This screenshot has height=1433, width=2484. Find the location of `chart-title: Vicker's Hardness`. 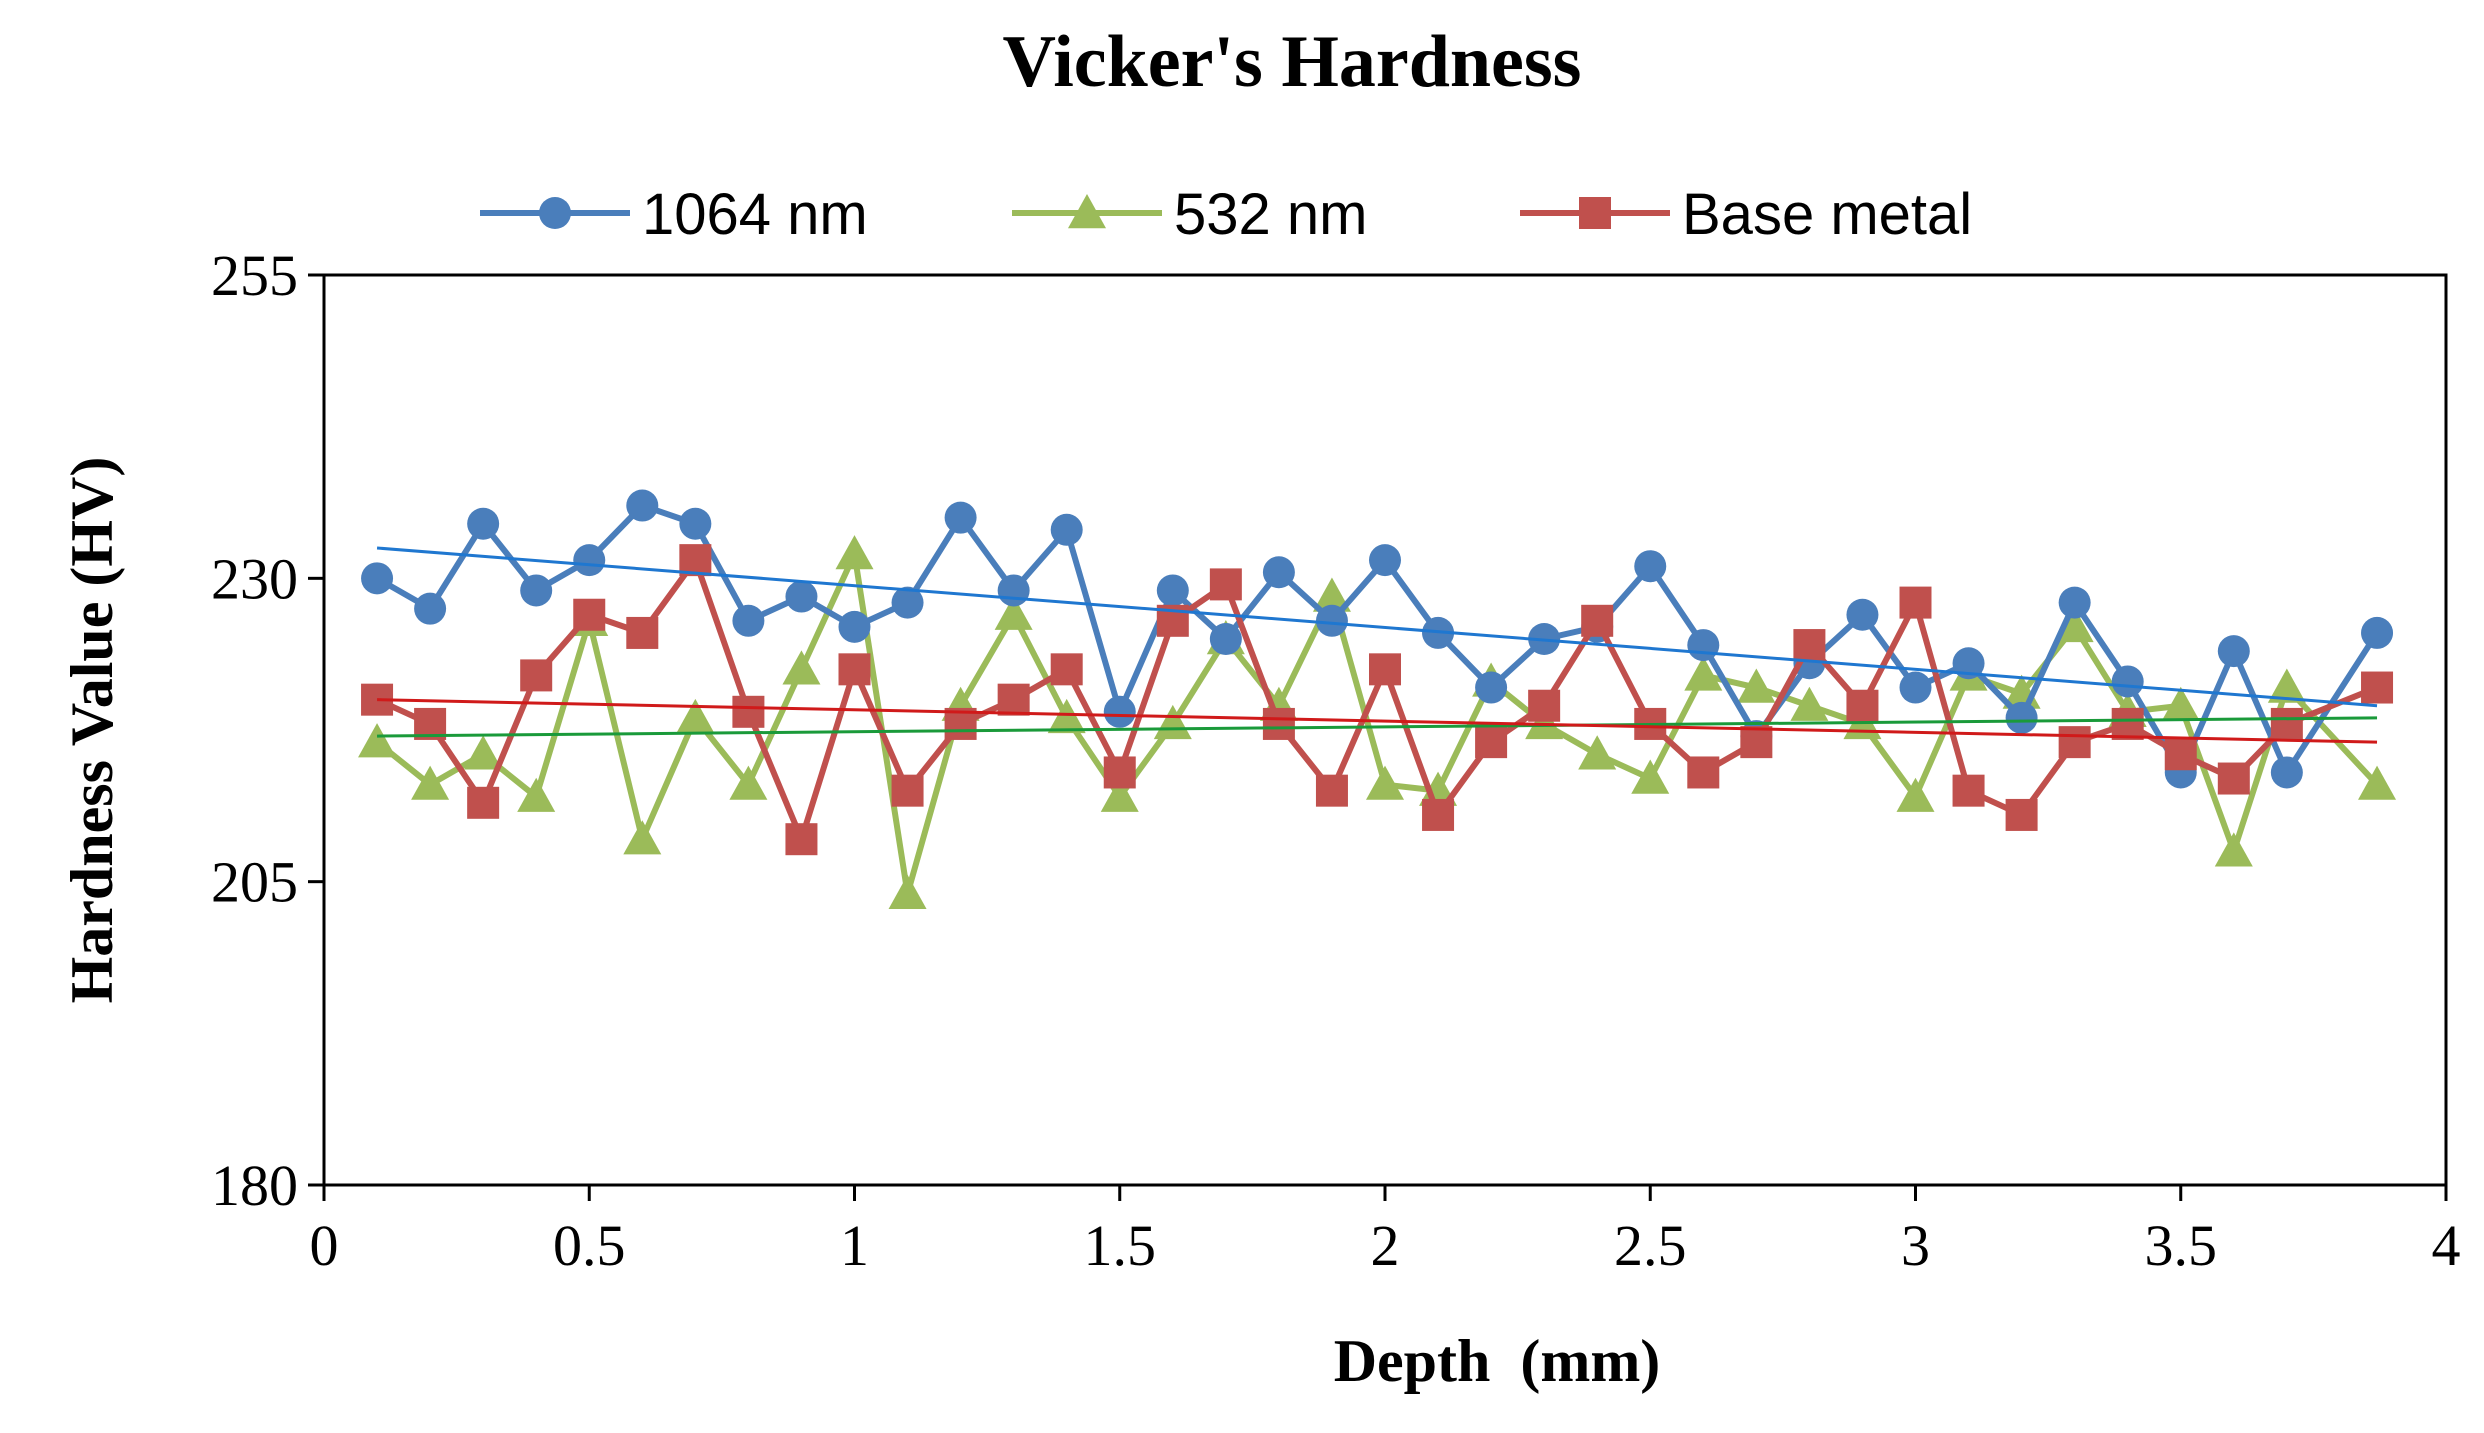

chart-title: Vicker's Hardness is located at coordinates (1292, 62).